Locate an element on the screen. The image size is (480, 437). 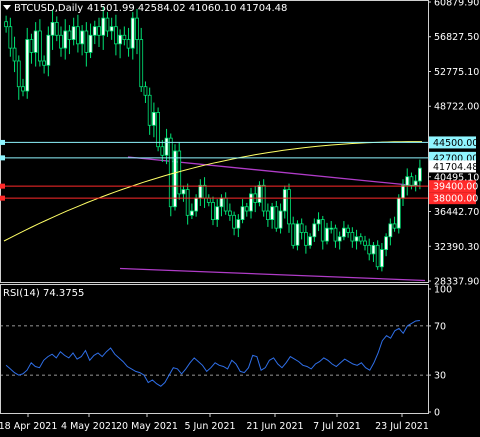
level-price-label: 38000.00 is located at coordinates (455, 199).